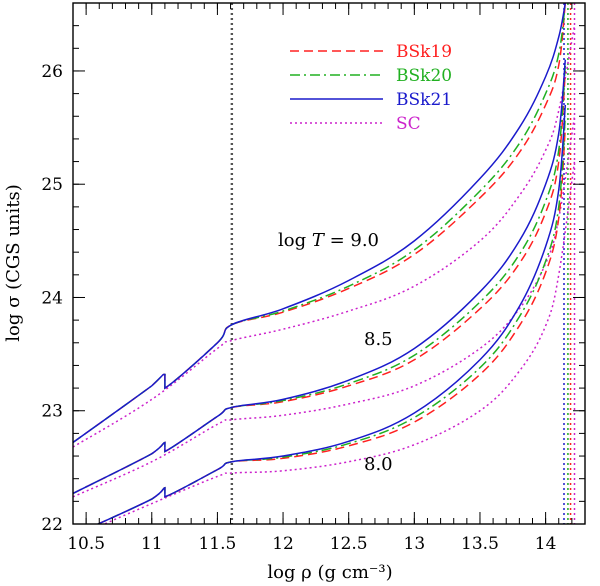 This screenshot has height=586, width=600. What do you see at coordinates (52, 72) in the screenshot?
I see `y-tick-label: 26` at bounding box center [52, 72].